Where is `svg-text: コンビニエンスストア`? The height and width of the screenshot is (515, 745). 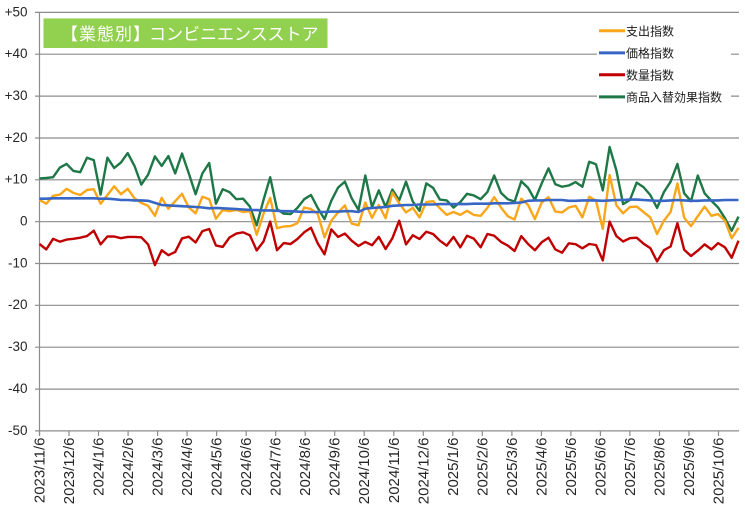 svg-text: コンビニエンスストア is located at coordinates (234, 34).